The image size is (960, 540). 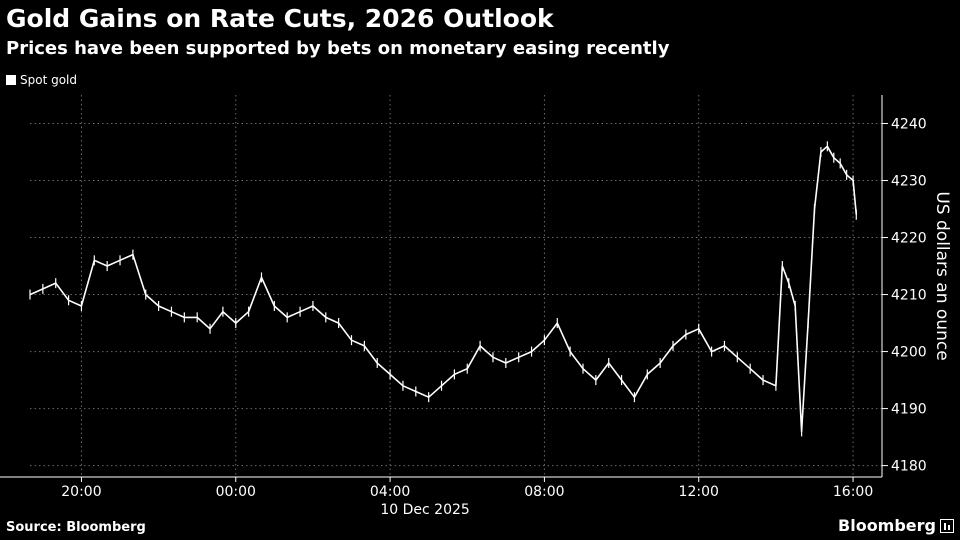 I want to click on source-note: Source: Bloomberg, so click(x=76, y=527).